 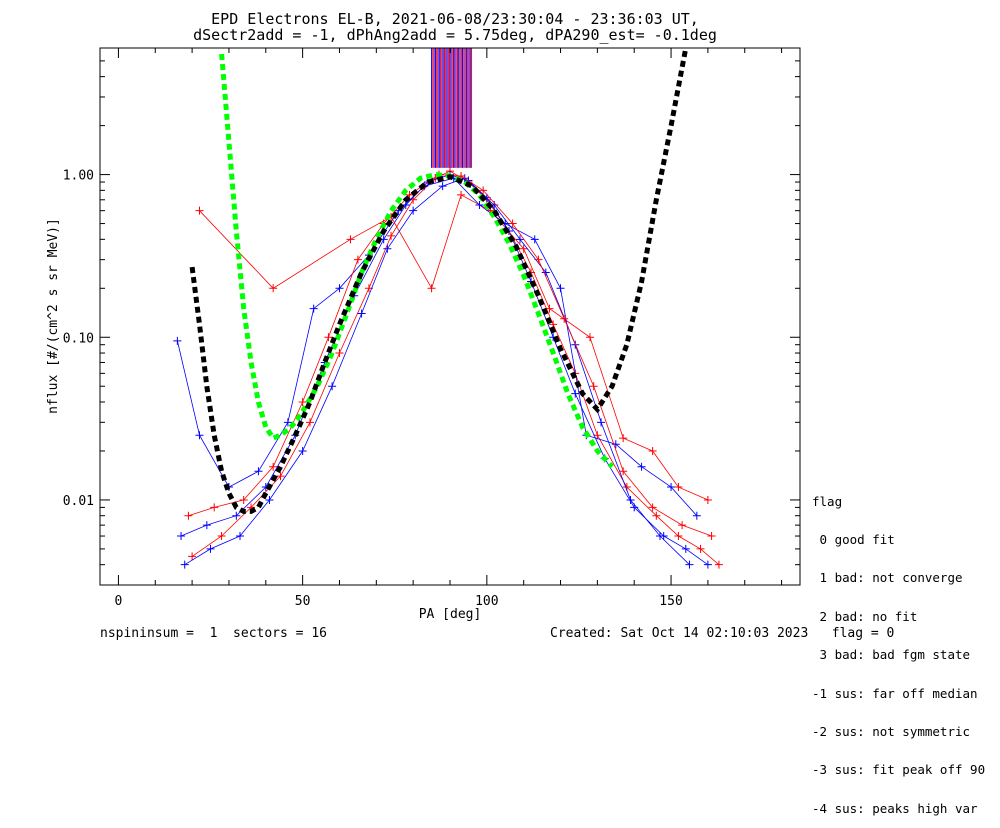 What do you see at coordinates (899, 770) in the screenshot?
I see `legend-entry: -3 sus: fit peak off 90` at bounding box center [899, 770].